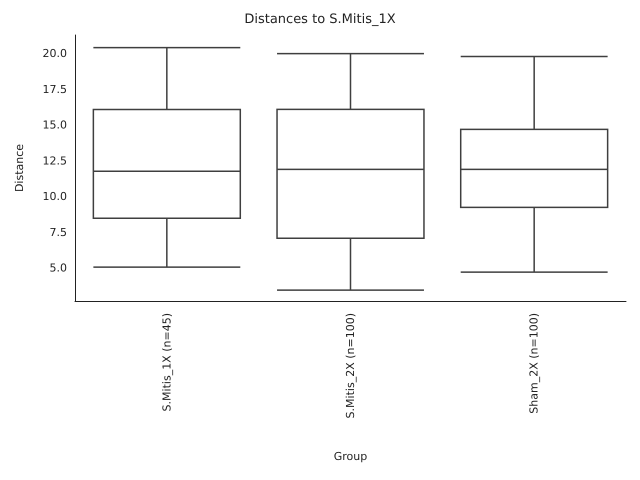  I want to click on x-axis-title: Group, so click(351, 456).